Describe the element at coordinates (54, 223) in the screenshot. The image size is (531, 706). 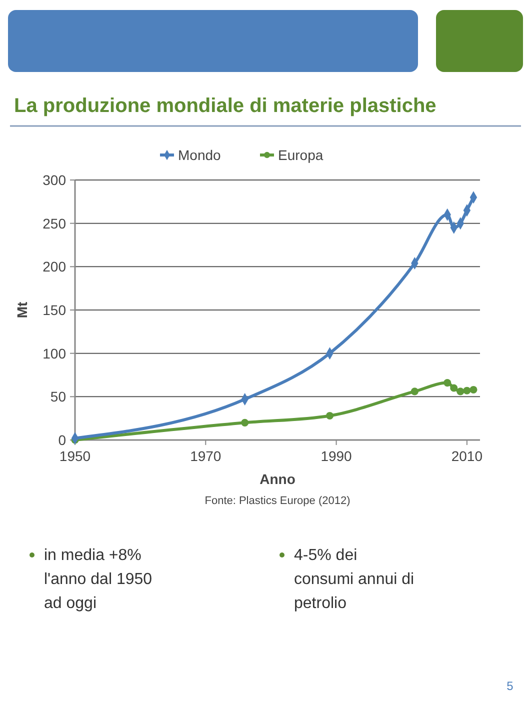
I see `y-tick-label: 250` at that location.